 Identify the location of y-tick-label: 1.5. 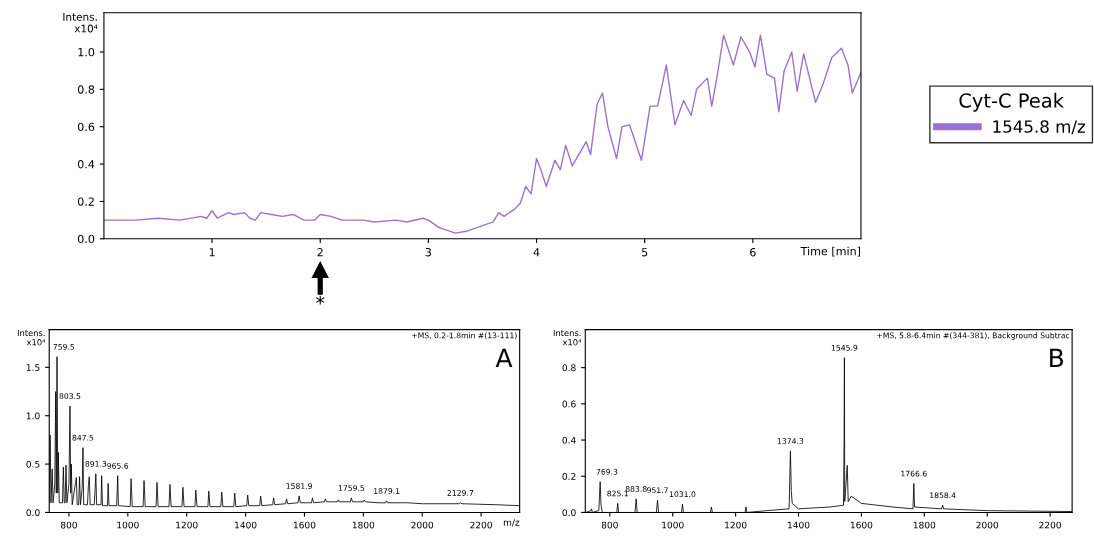
(33, 367).